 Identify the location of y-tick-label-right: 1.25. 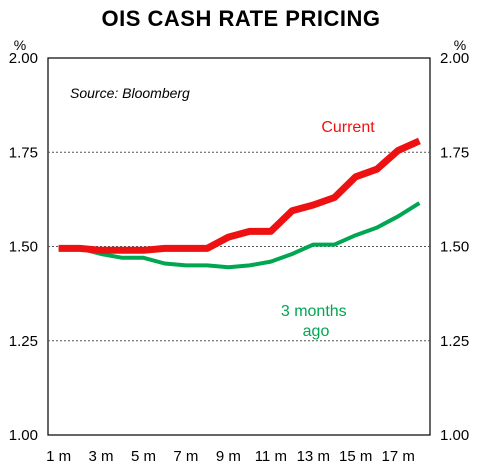
(454, 341).